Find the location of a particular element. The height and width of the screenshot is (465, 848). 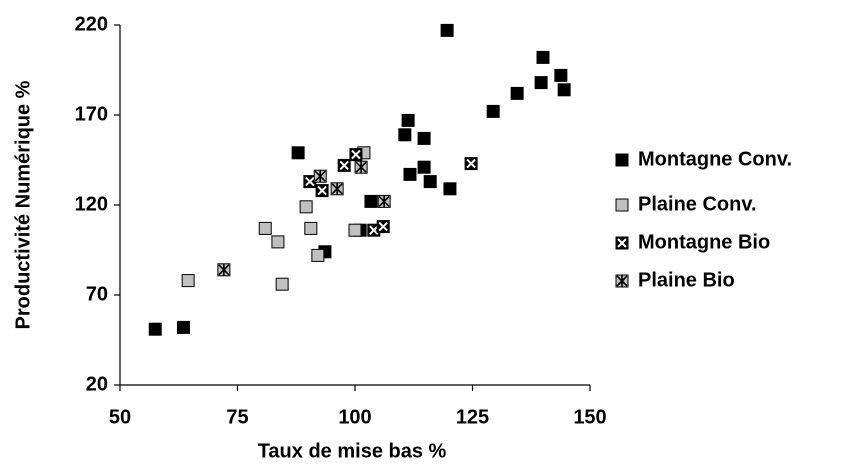

y-tick-label: 20 is located at coordinates (97, 384).